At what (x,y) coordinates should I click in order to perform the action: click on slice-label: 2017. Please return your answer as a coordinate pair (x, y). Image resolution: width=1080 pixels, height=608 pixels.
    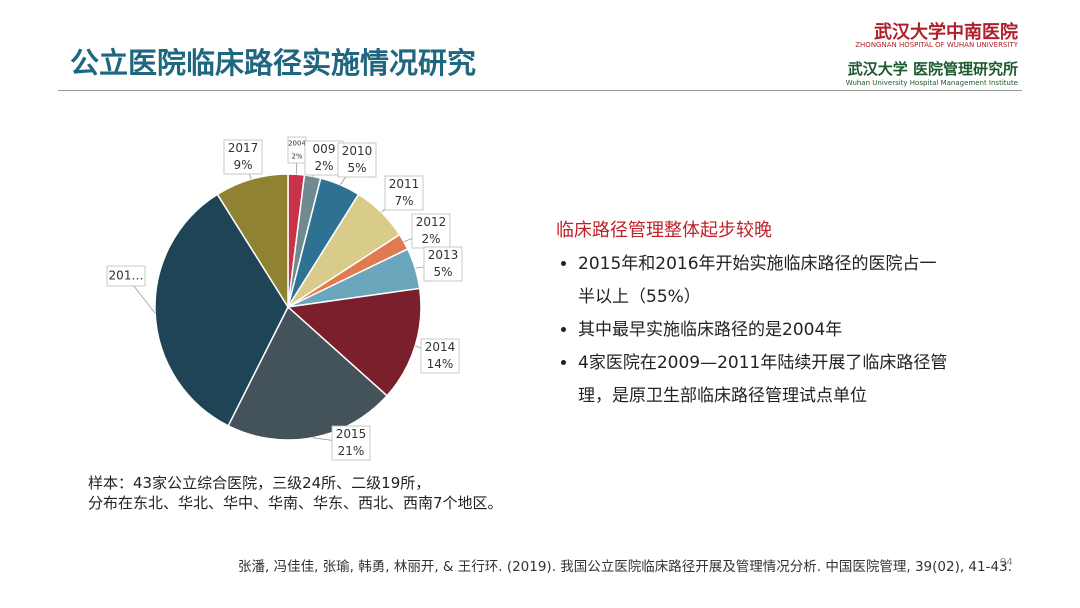
    Looking at the image, I should click on (243, 148).